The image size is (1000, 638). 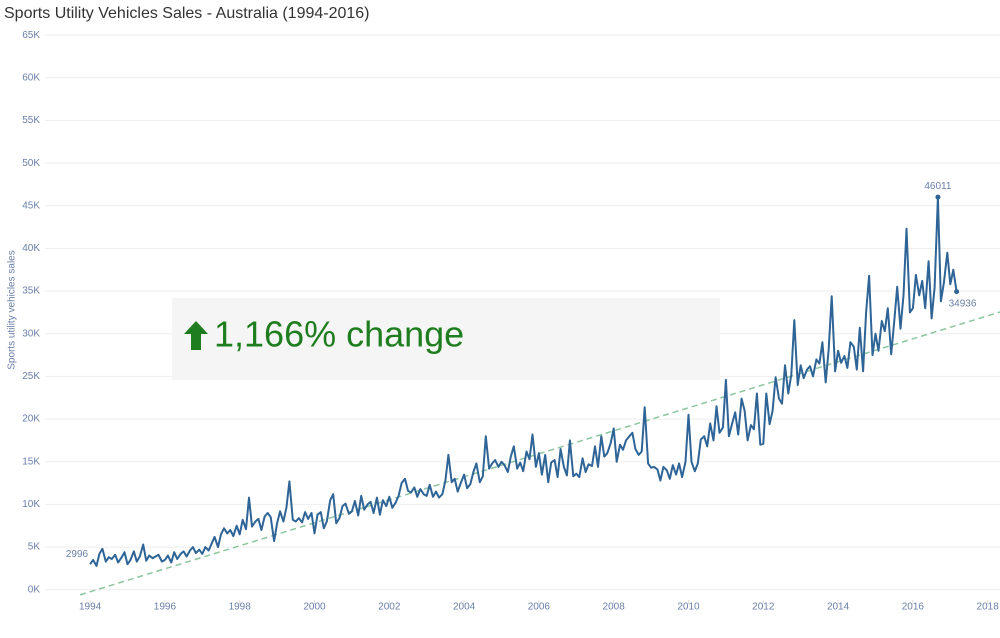 What do you see at coordinates (31, 35) in the screenshot?
I see `y-tick-label: 65K` at bounding box center [31, 35].